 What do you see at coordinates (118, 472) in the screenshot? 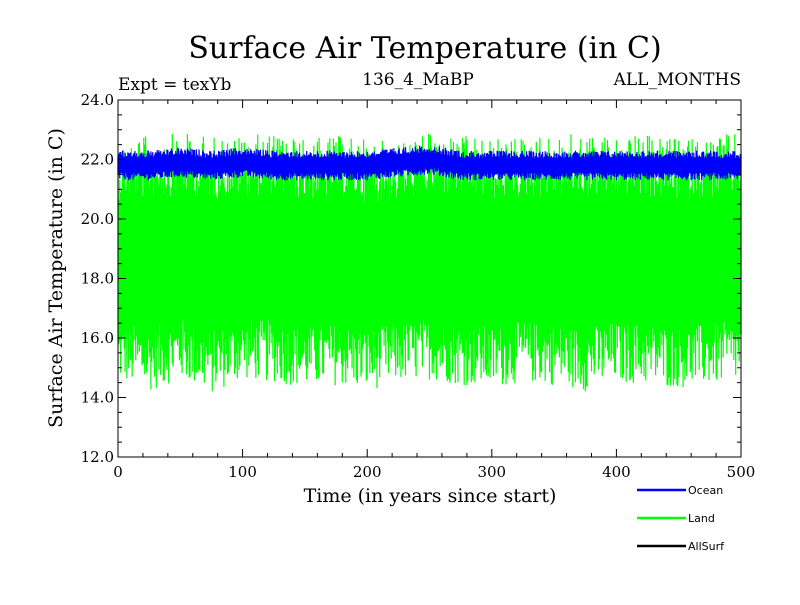
I see `x-tick-label: 0` at bounding box center [118, 472].